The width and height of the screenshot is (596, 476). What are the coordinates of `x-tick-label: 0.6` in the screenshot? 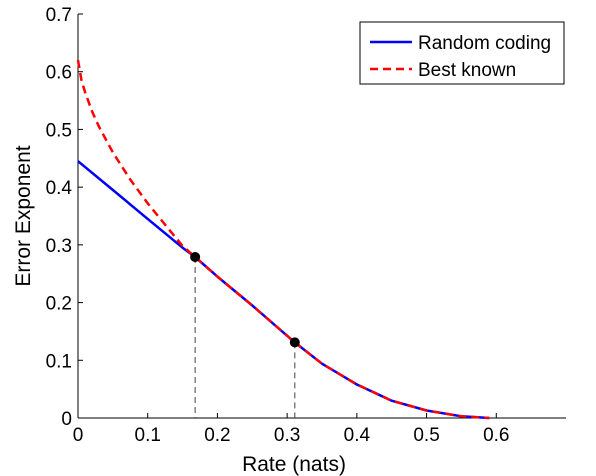 It's located at (496, 435).